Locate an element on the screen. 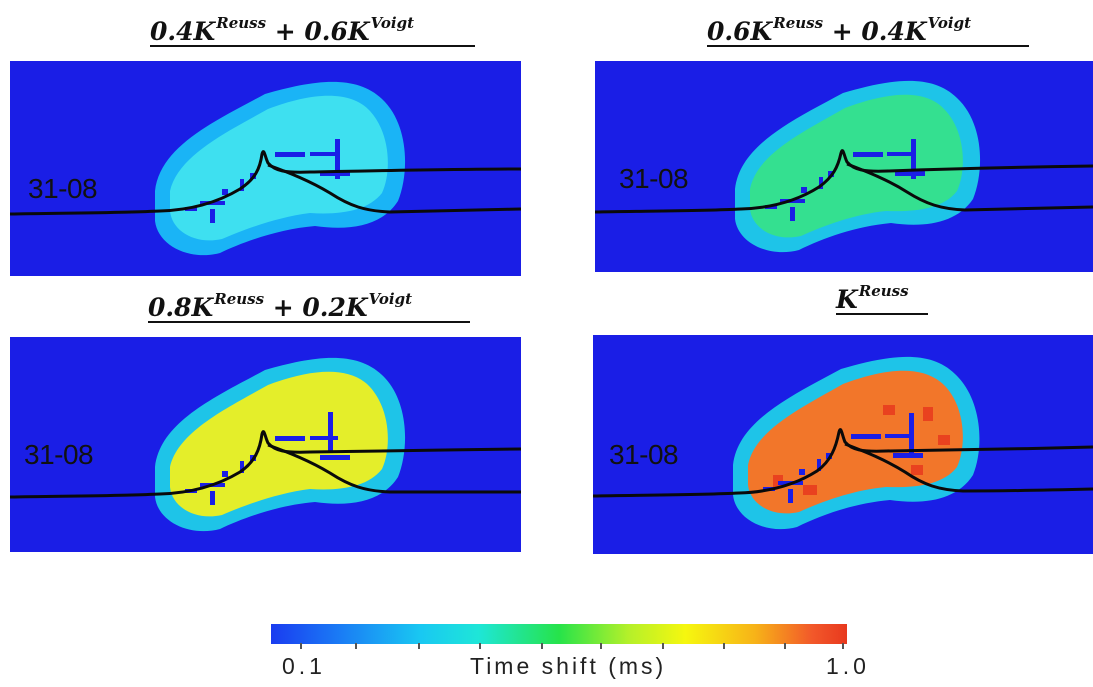  colorbar-min-label: 0.1 is located at coordinates (304, 666).